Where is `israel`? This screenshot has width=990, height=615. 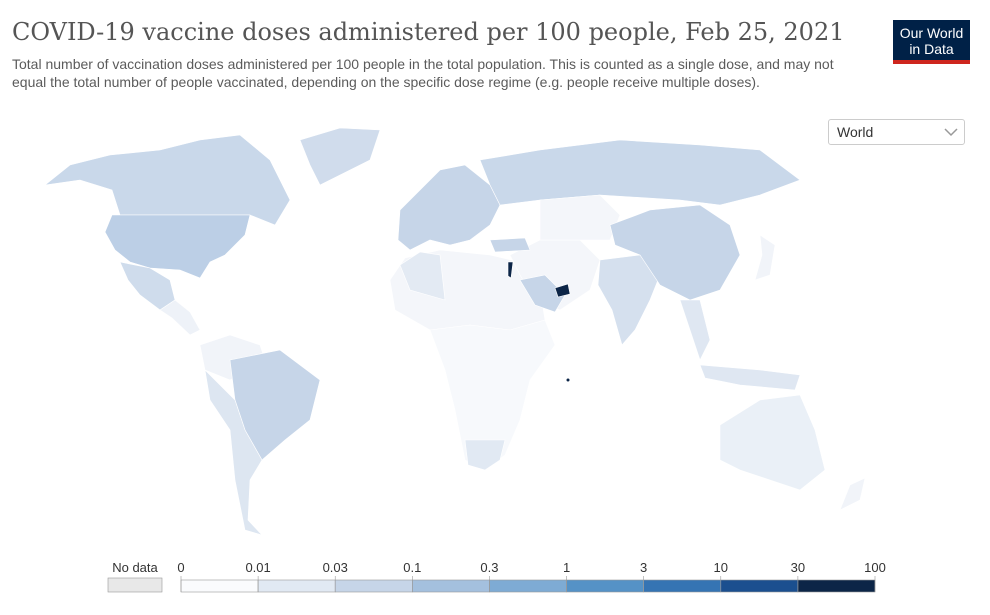 israel is located at coordinates (510, 270).